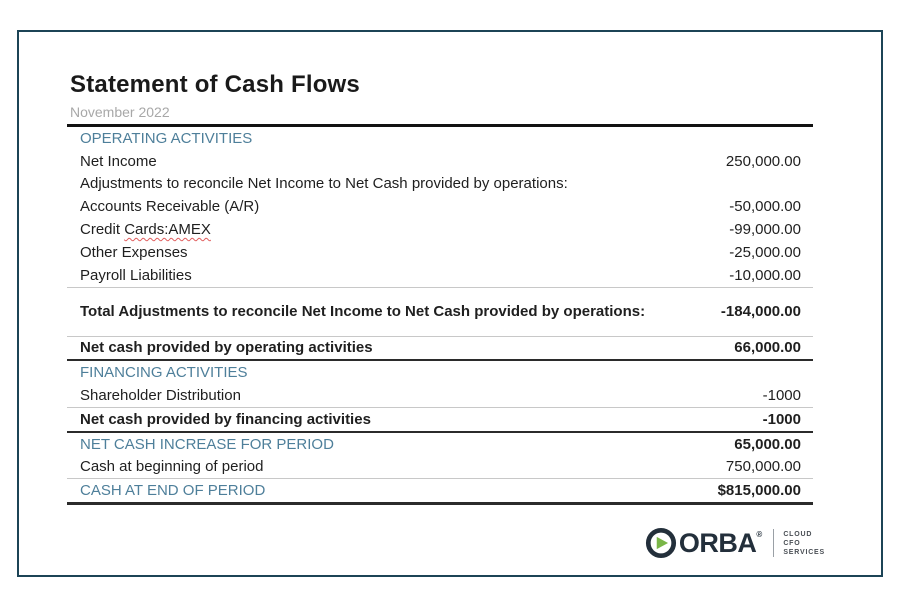 The width and height of the screenshot is (900, 600). What do you see at coordinates (134, 252) in the screenshot?
I see `row-label: Other Expenses` at bounding box center [134, 252].